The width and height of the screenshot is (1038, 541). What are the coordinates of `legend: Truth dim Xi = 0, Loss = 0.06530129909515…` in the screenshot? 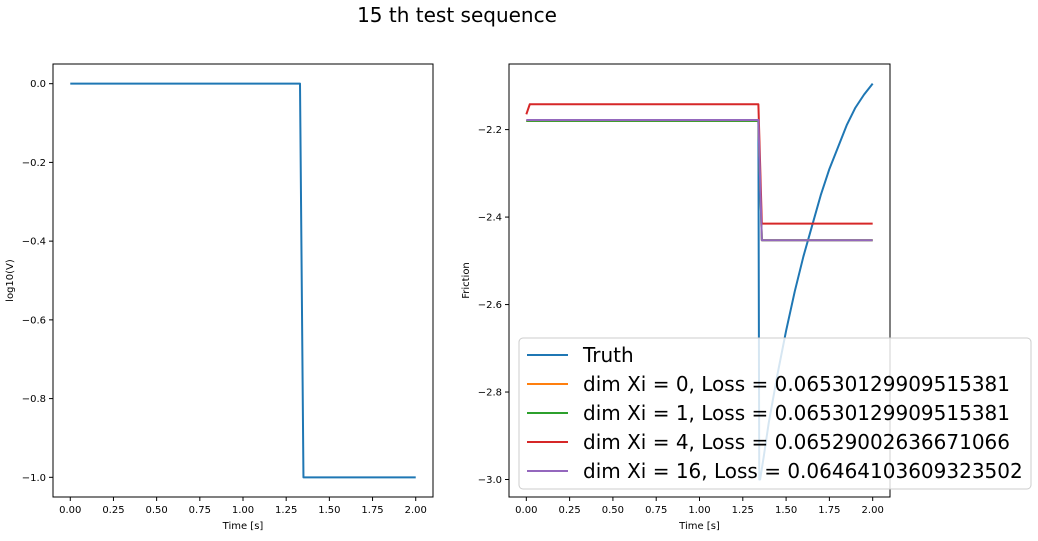 It's located at (775, 413).